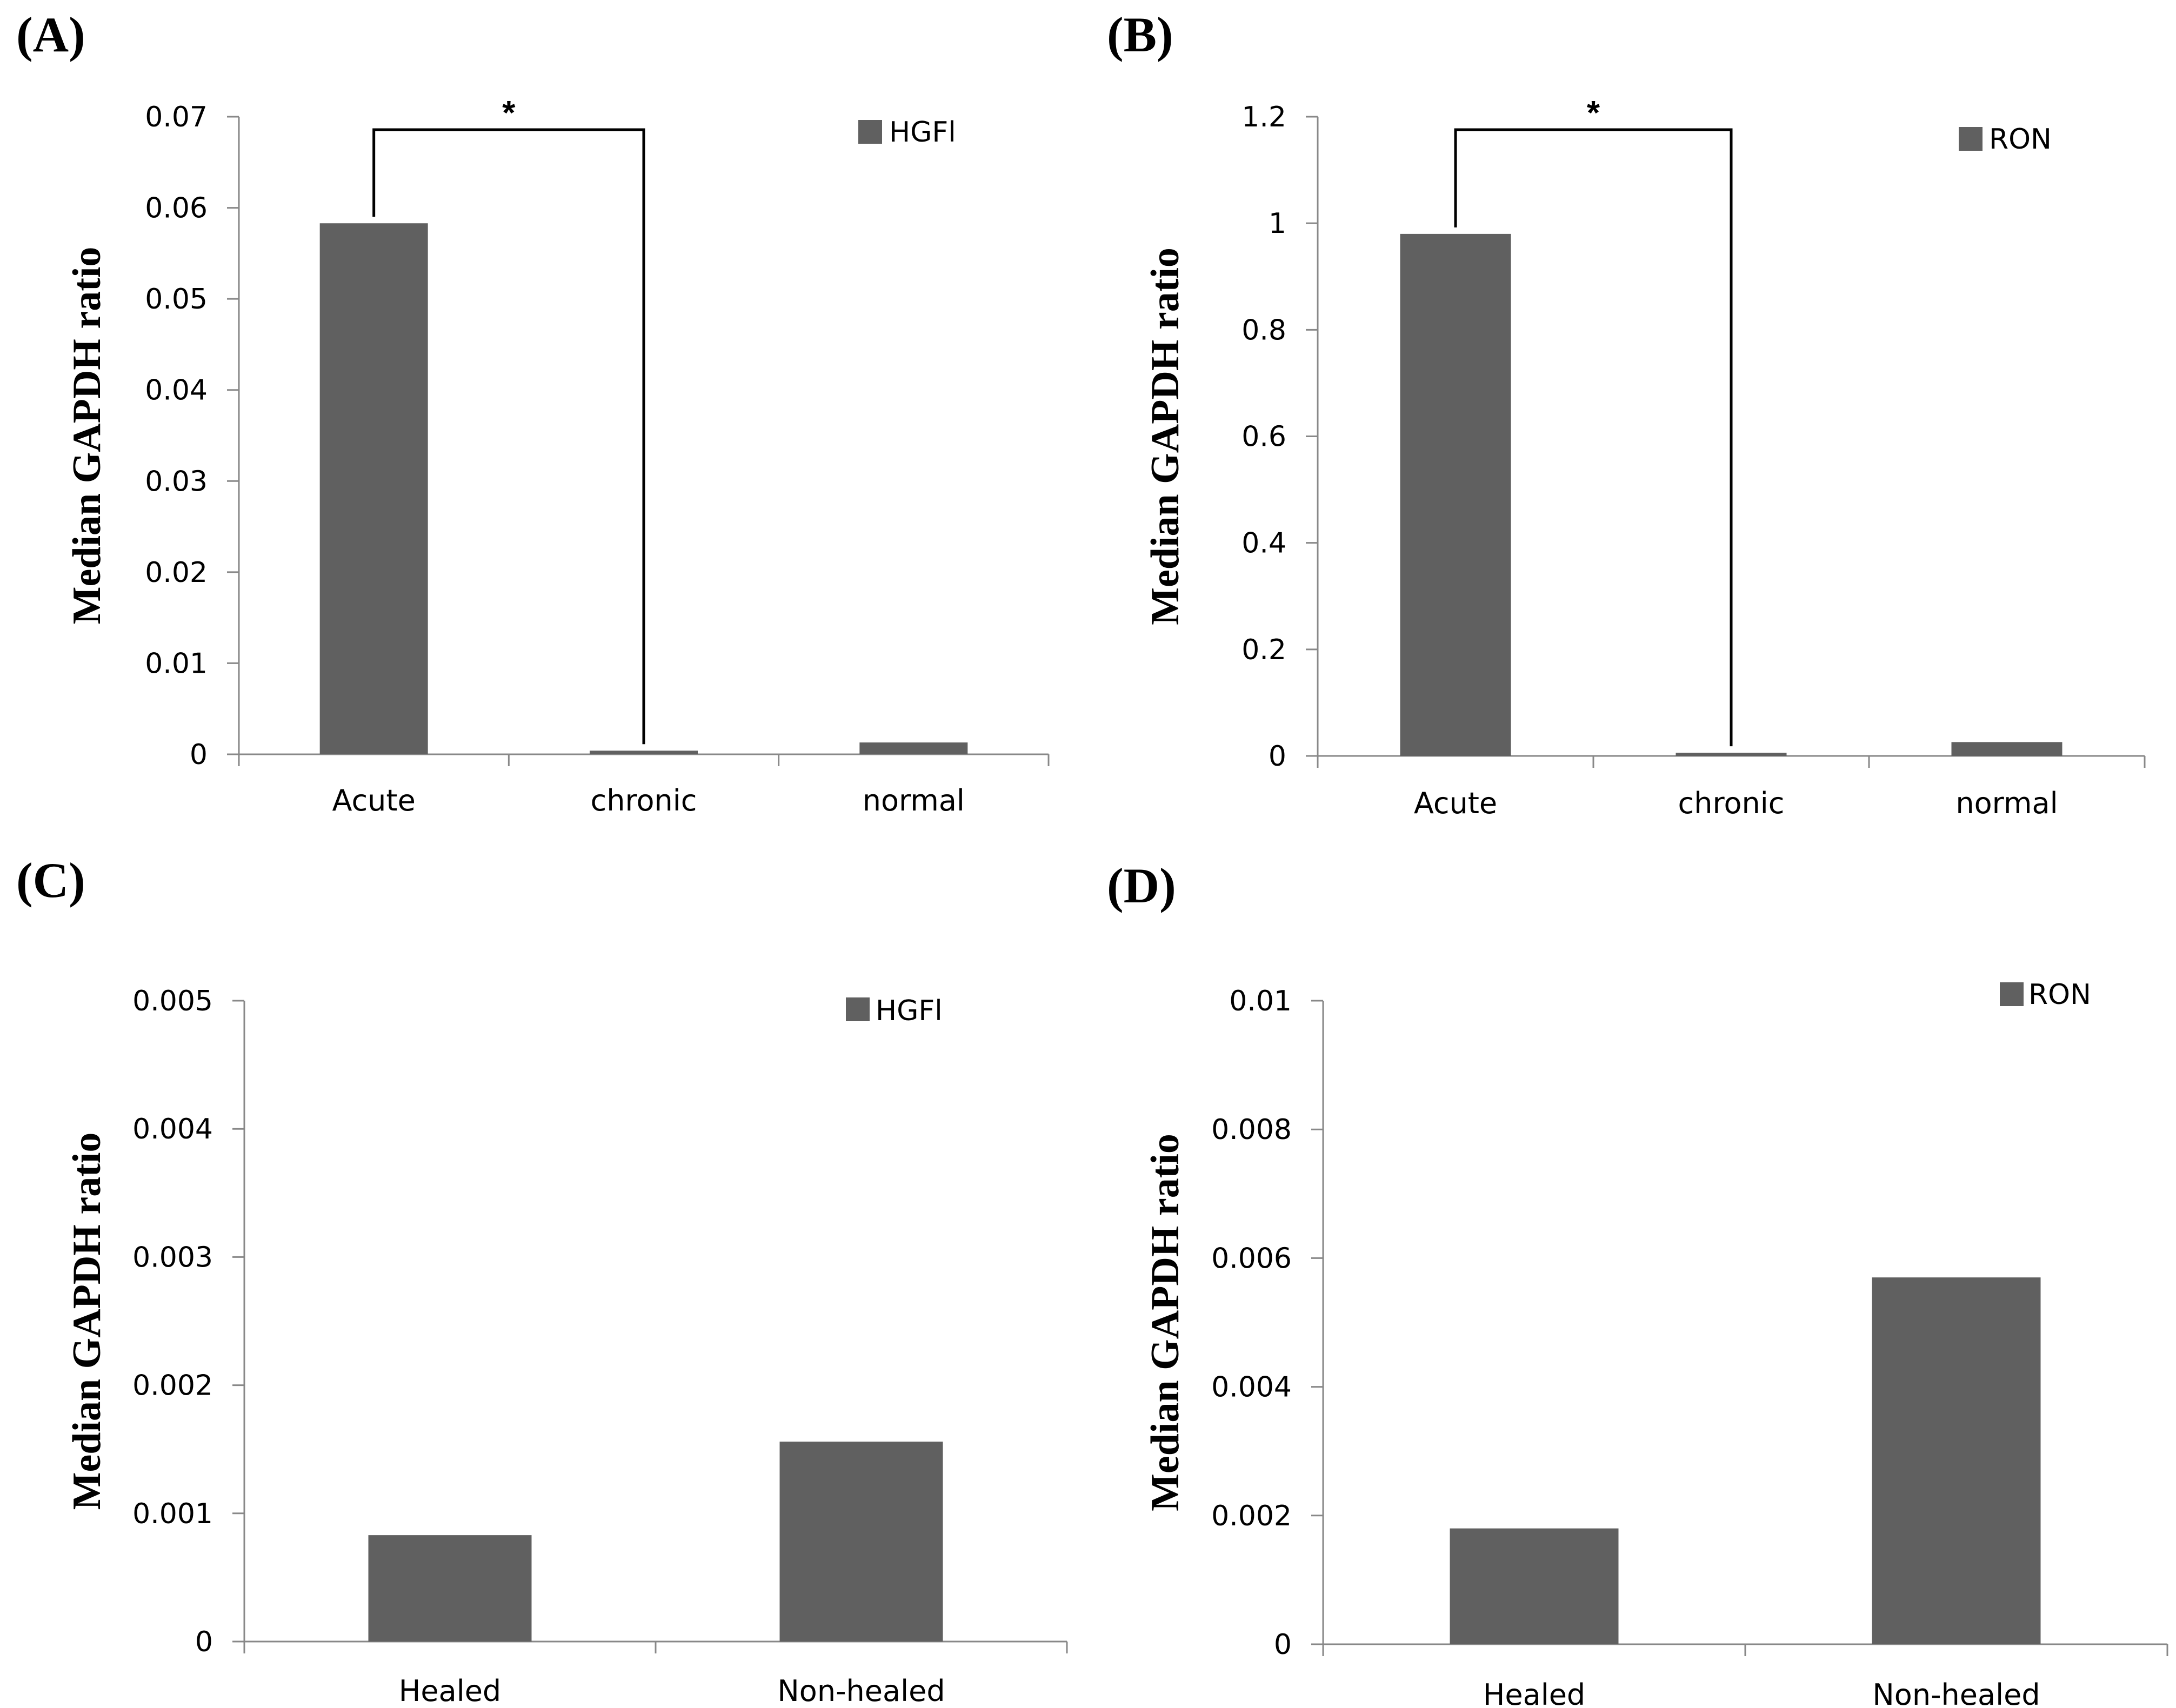 This screenshot has width=2176, height=1708. I want to click on y-tick-label: 0.008, so click(1251, 1130).